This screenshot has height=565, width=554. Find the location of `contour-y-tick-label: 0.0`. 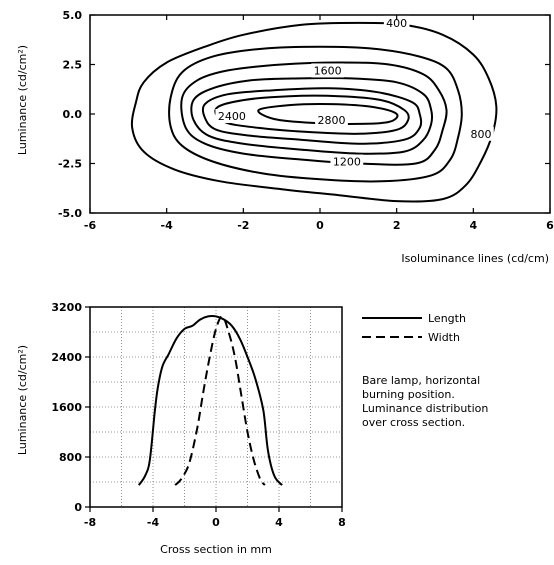

contour-y-tick-label: 0.0 is located at coordinates (73, 114).